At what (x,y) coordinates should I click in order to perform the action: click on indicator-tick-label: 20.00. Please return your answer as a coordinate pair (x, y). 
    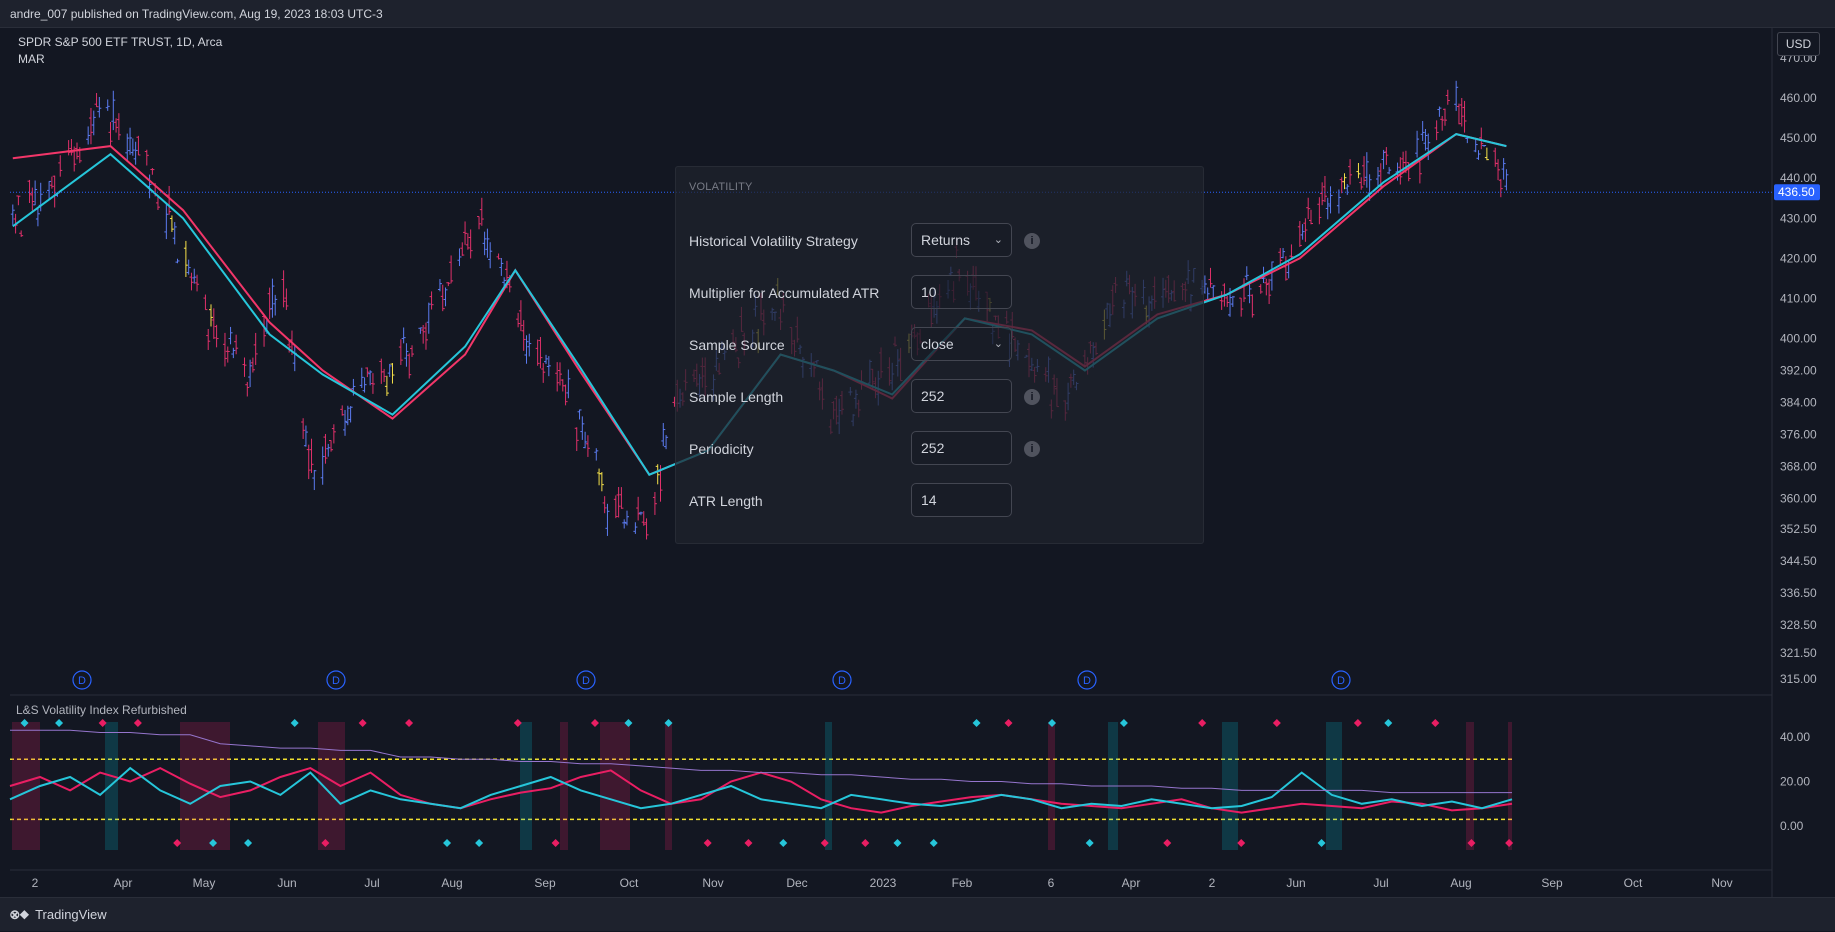
    Looking at the image, I should click on (1795, 782).